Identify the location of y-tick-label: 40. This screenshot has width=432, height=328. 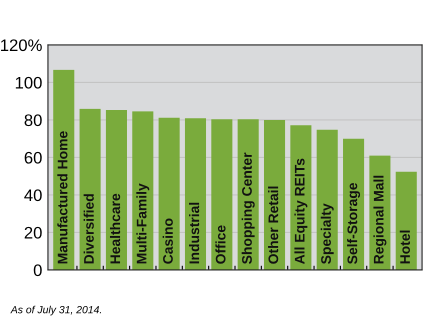
(33, 195).